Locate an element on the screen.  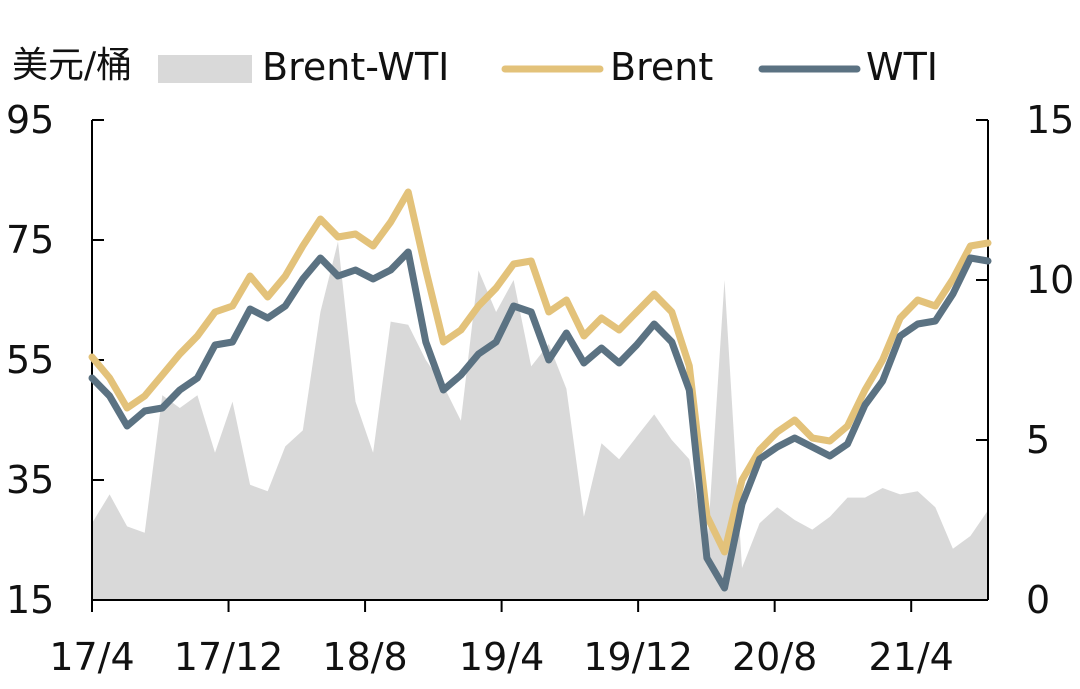
x-tick-label: 19/4 is located at coordinates (501, 657).